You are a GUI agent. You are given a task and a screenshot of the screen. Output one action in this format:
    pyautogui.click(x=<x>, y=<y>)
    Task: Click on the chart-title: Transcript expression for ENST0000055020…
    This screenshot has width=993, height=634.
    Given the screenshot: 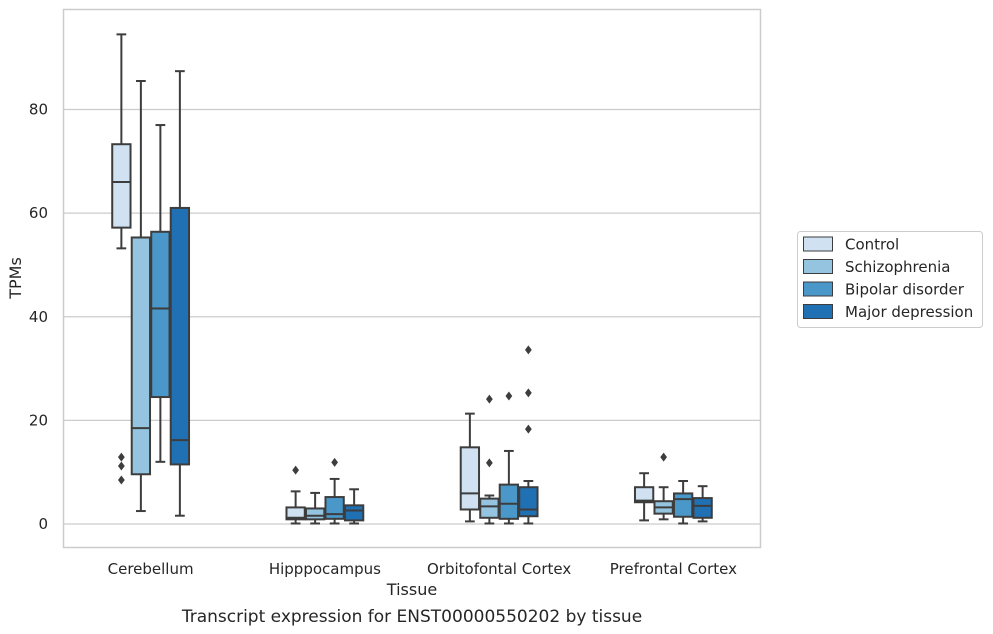 What is the action you would take?
    pyautogui.click(x=411, y=617)
    